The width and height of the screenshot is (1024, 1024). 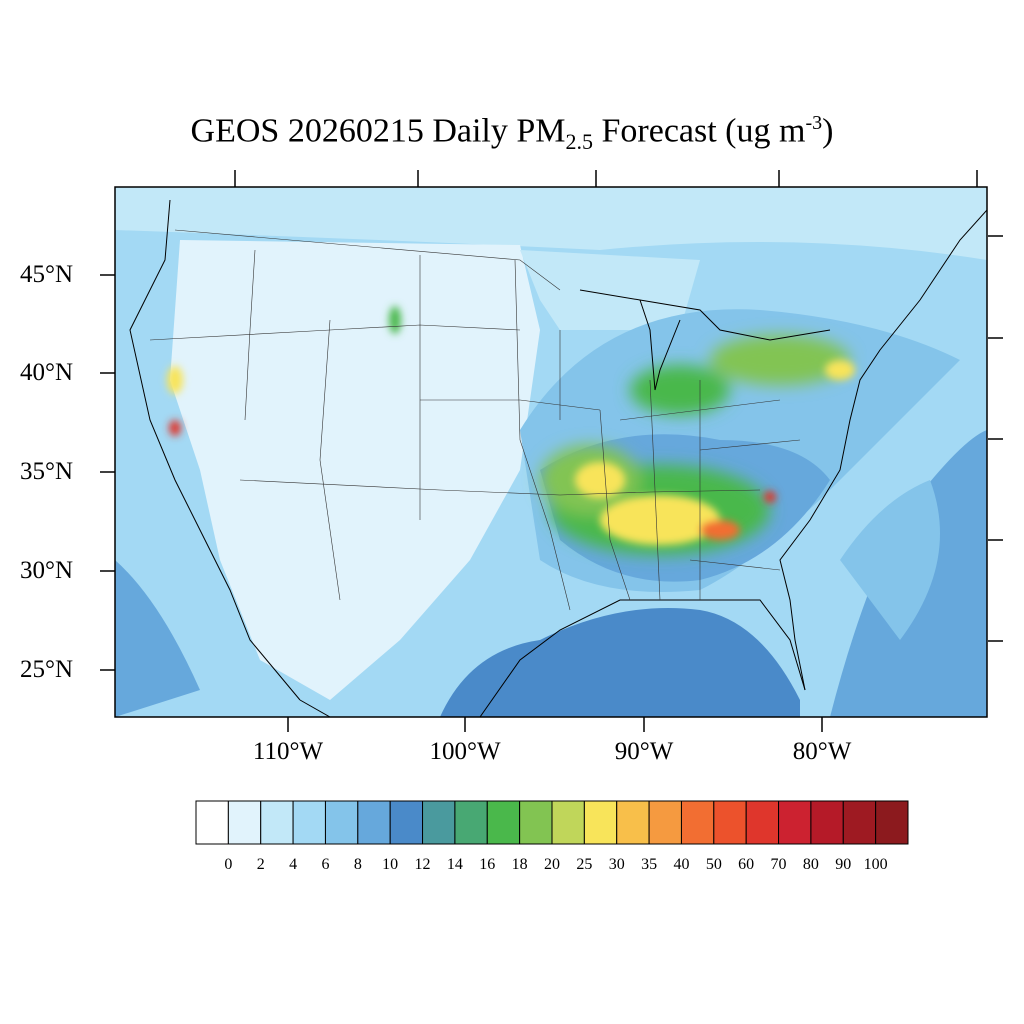 I want to click on lon-label-100w: 100°W, so click(x=465, y=751).